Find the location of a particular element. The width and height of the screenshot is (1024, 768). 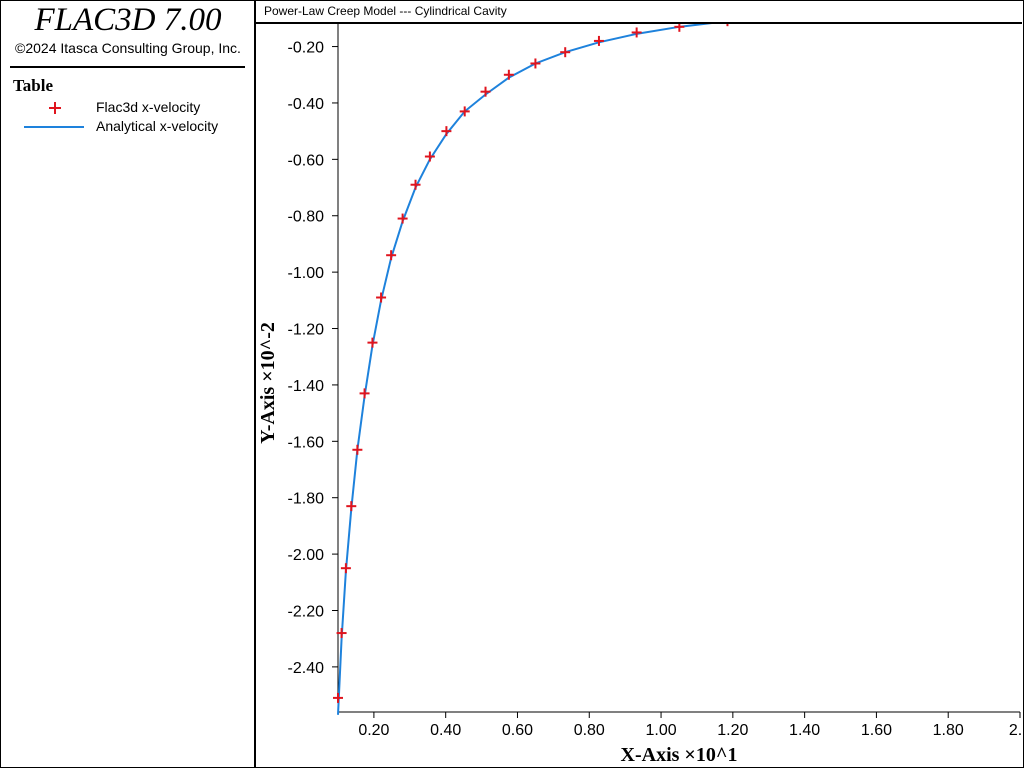

x-tick-label: 1.00 is located at coordinates (660, 730).